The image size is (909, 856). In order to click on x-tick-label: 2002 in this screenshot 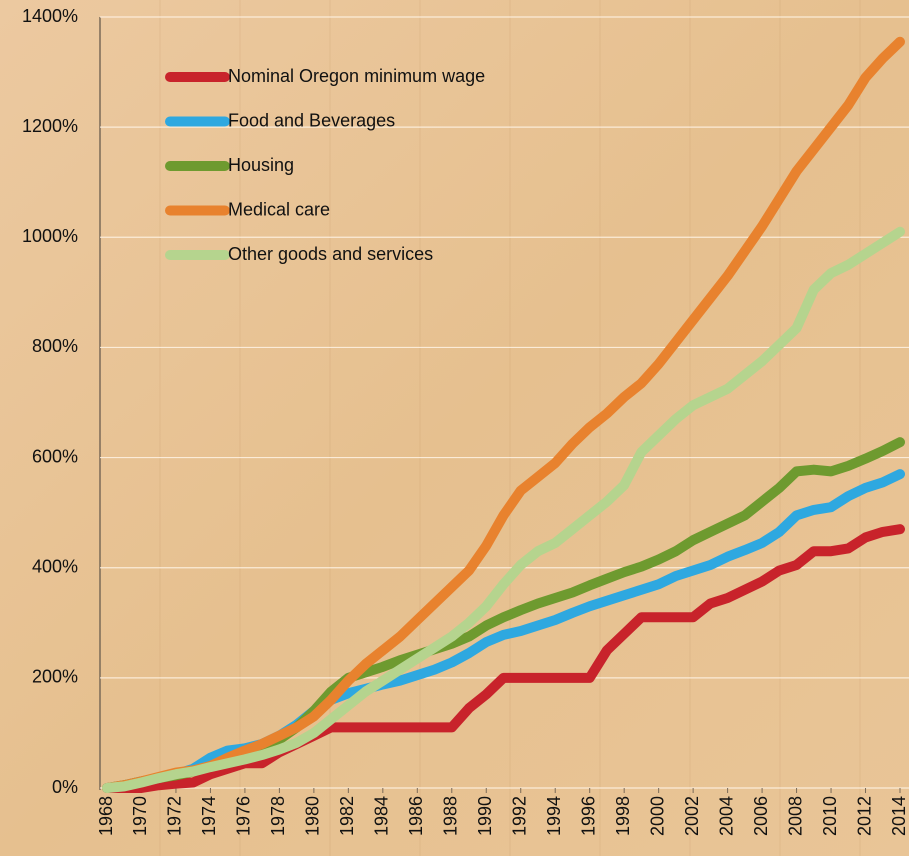, I will do `click(692, 816)`.